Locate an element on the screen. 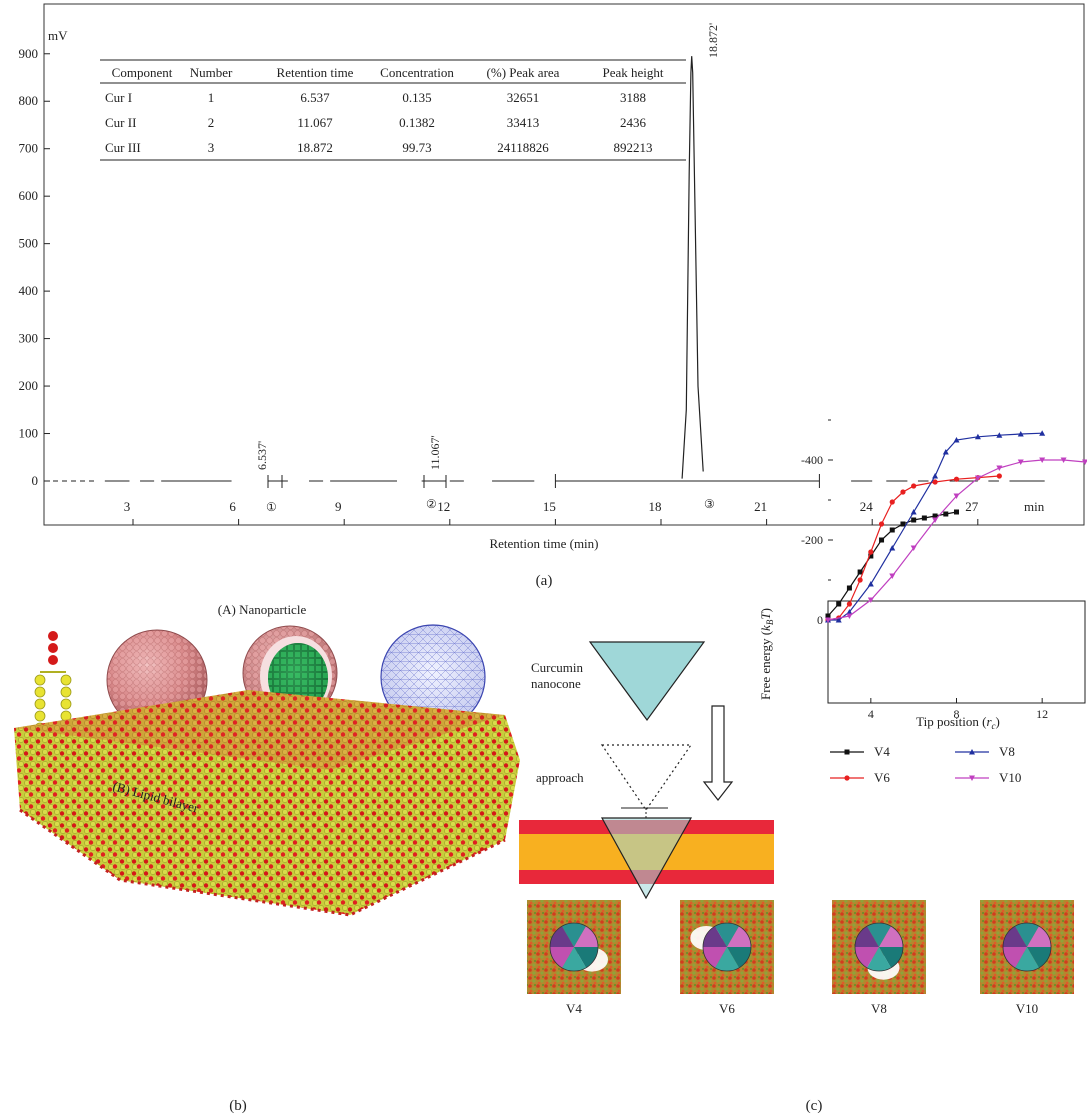 The width and height of the screenshot is (1087, 1117). table-cell: 24118826 is located at coordinates (523, 147).